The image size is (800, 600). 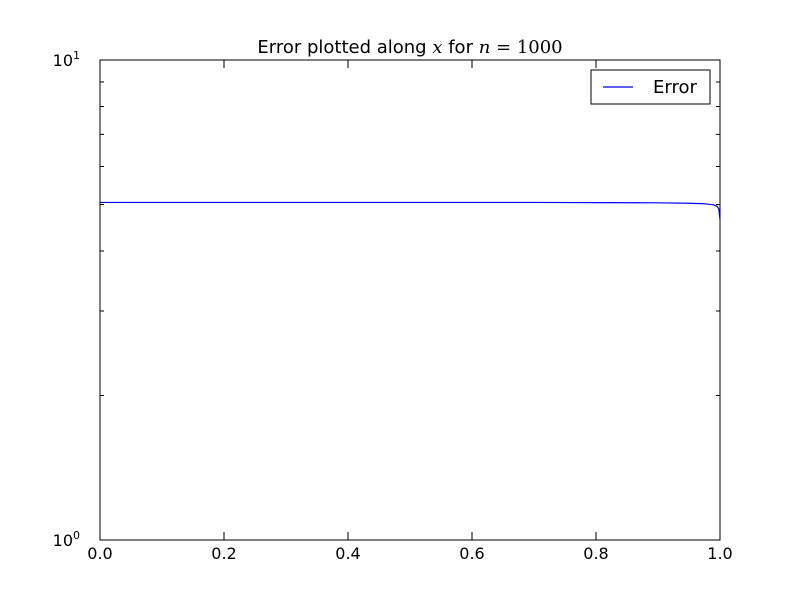 What do you see at coordinates (471, 553) in the screenshot?
I see `x-tick-label: 0.6` at bounding box center [471, 553].